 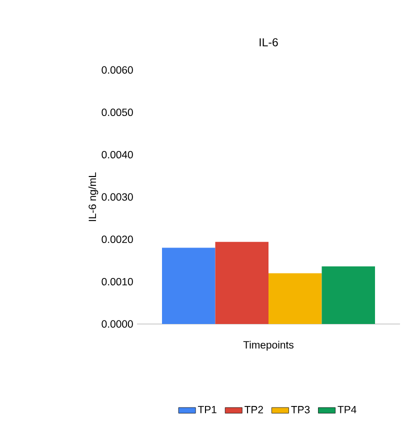 I want to click on y-tick-label: 0.0010, so click(x=117, y=282).